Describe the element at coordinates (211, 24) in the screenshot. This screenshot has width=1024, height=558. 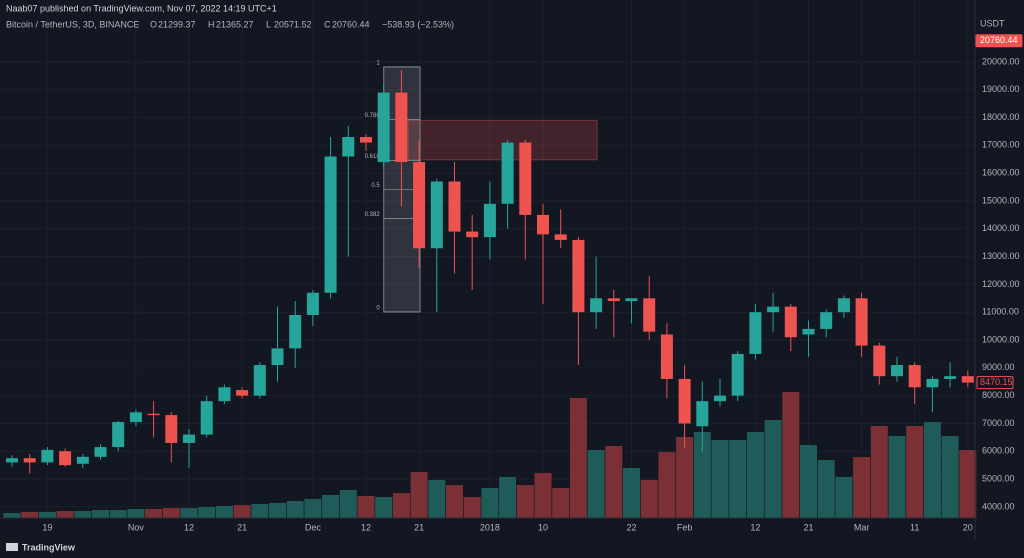
I see `ohlc-key: H` at that location.